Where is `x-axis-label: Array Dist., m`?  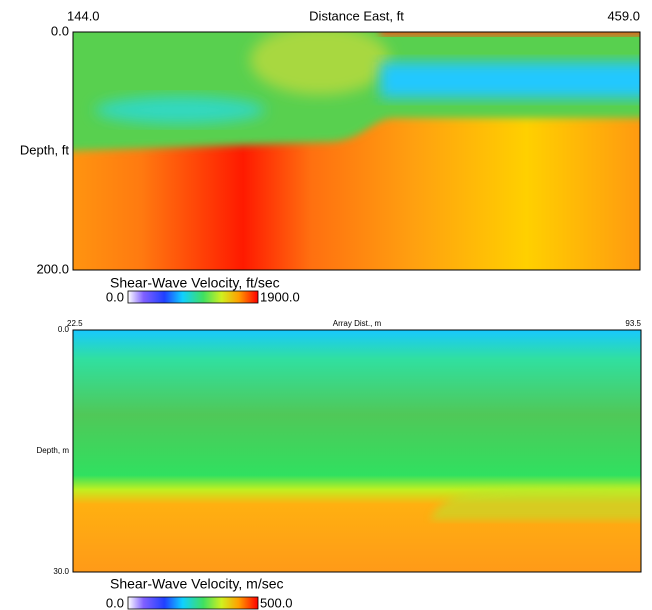 x-axis-label: Array Dist., m is located at coordinates (357, 323).